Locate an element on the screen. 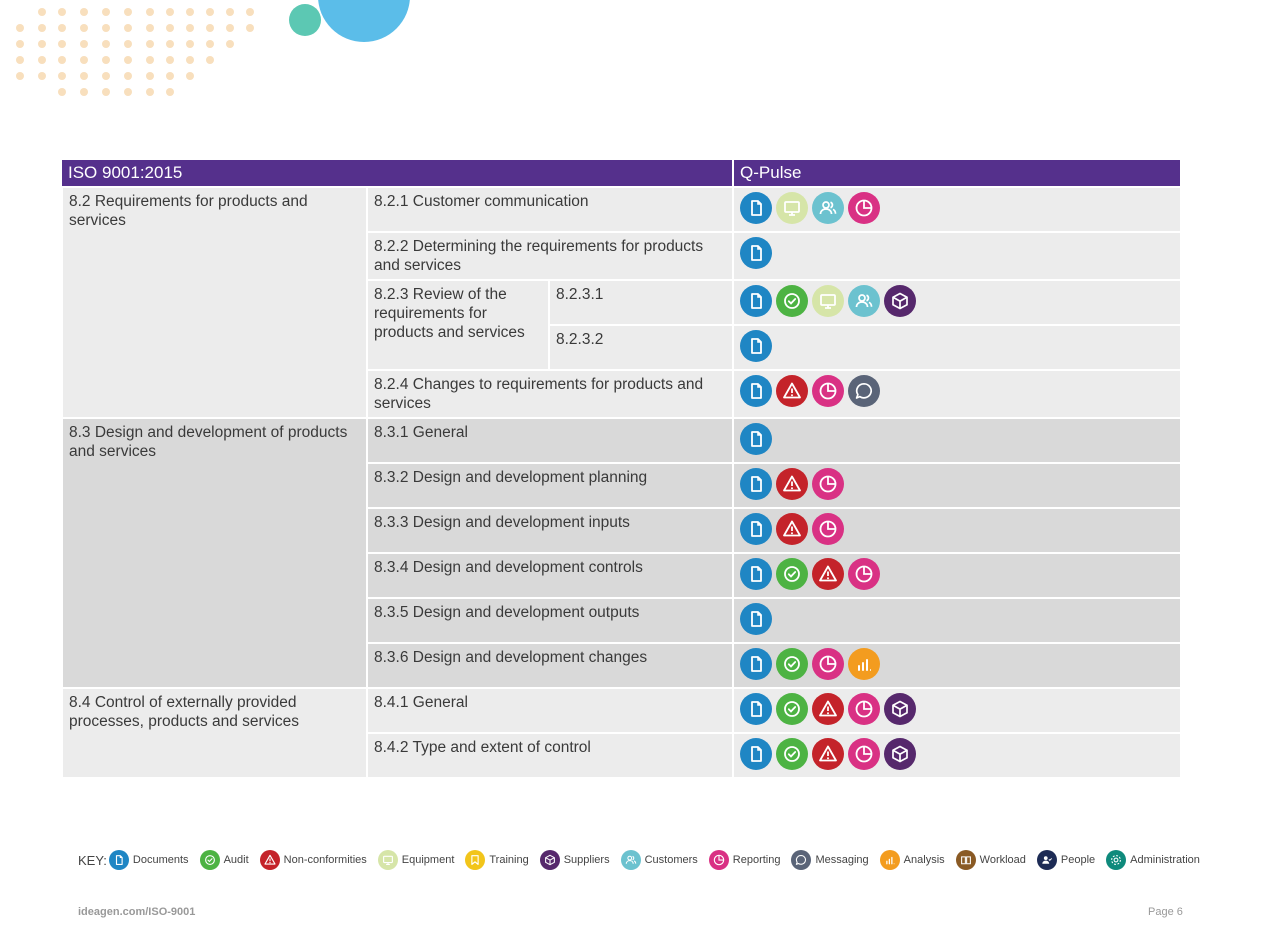  table-header-row: ISO 9001:2015 Q-Pulse is located at coordinates (622, 173).